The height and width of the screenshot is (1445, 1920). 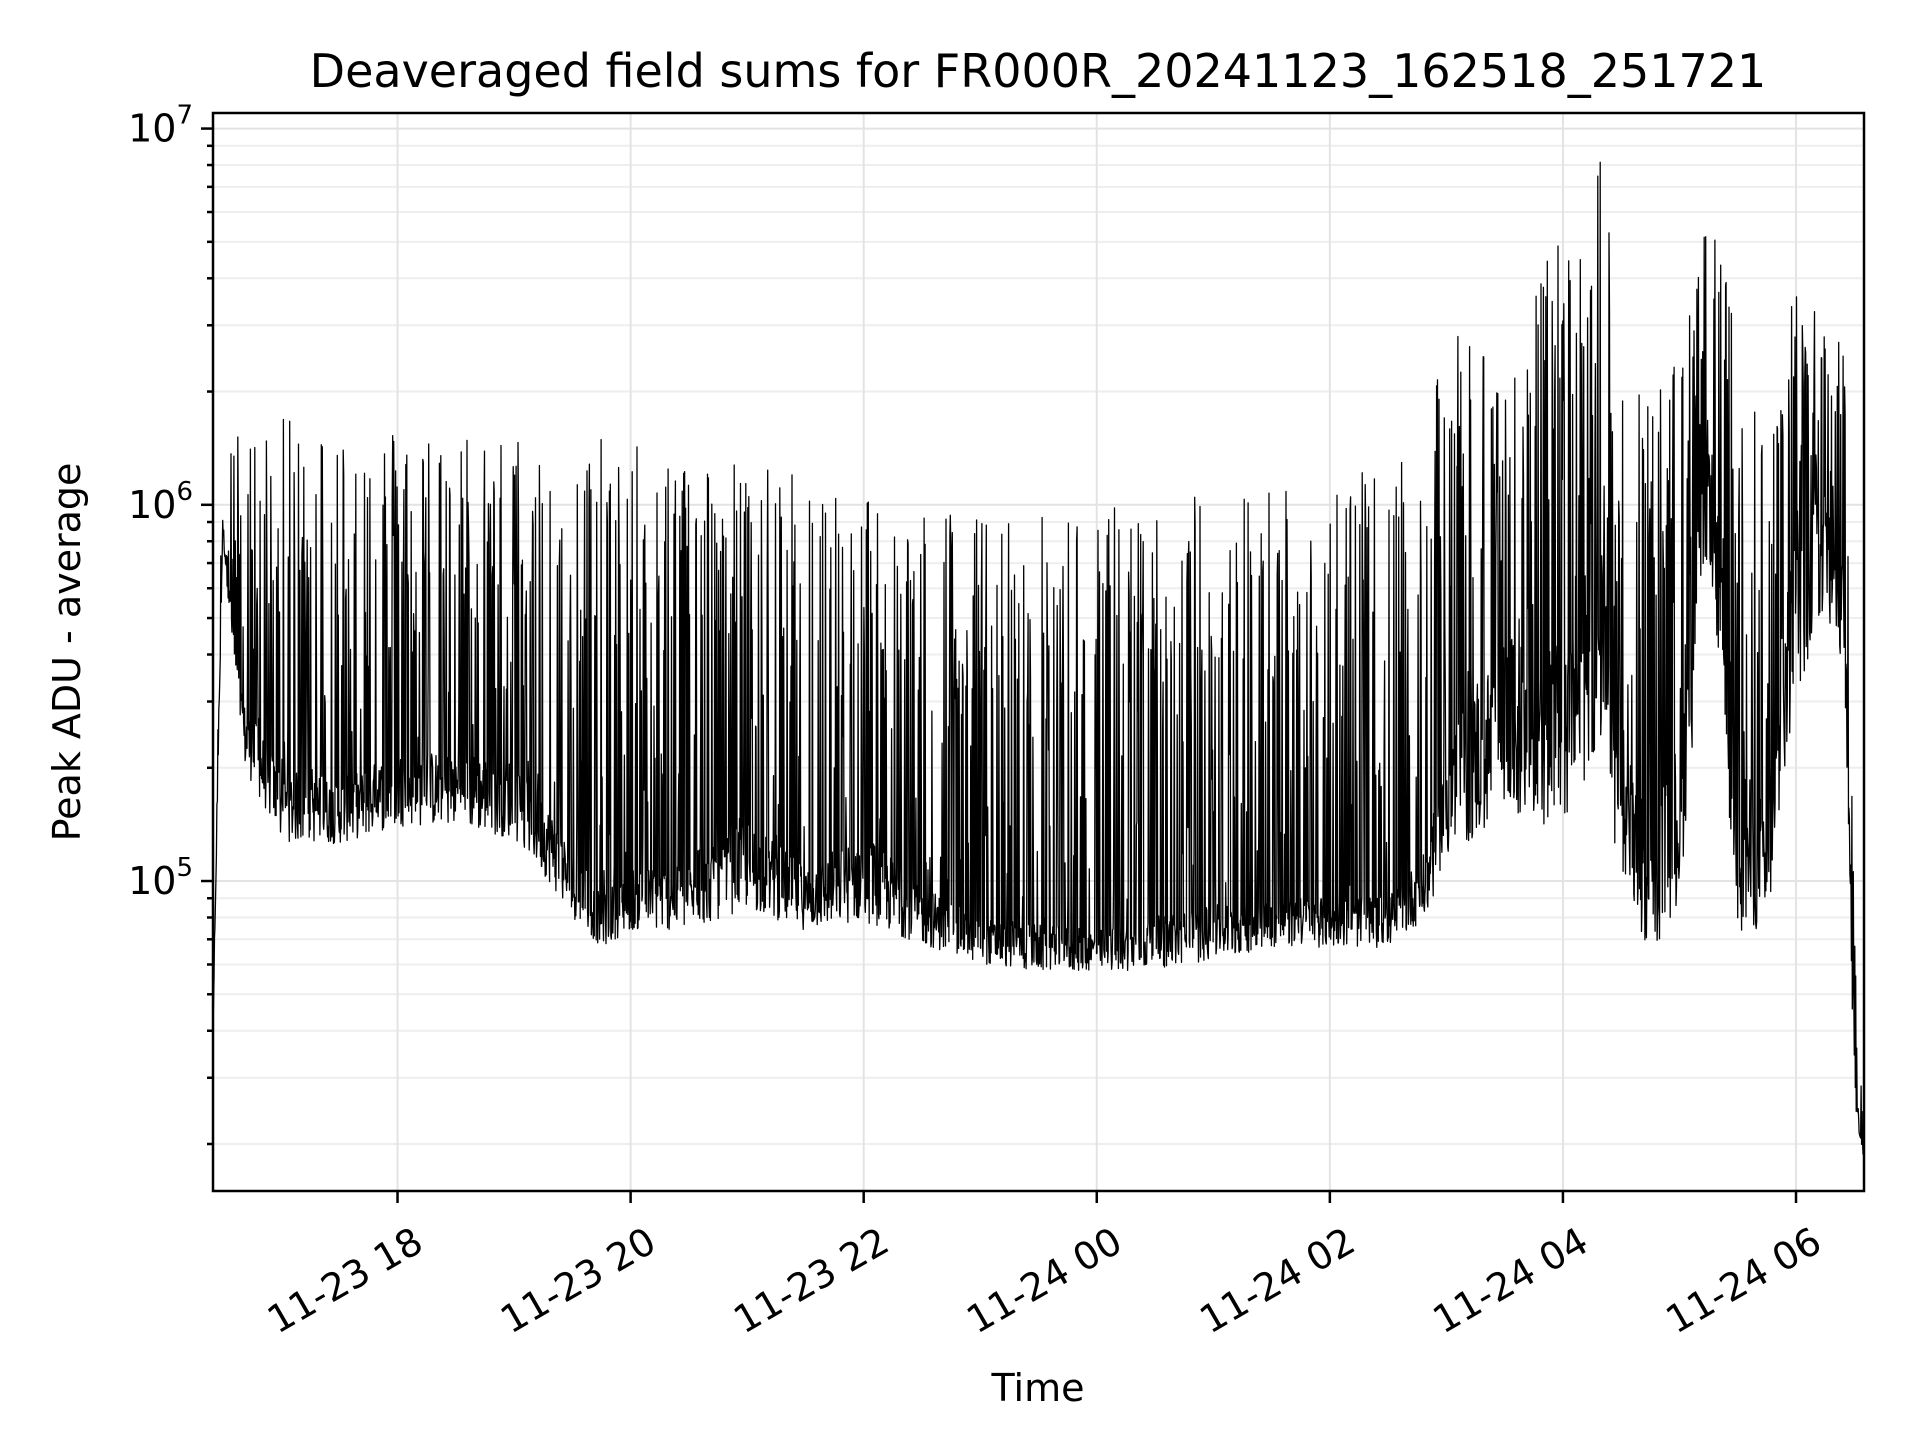 What do you see at coordinates (170, 623) in the screenshot?
I see `y-axis-ticks: 10⁵ 10⁶ 10⁷` at bounding box center [170, 623].